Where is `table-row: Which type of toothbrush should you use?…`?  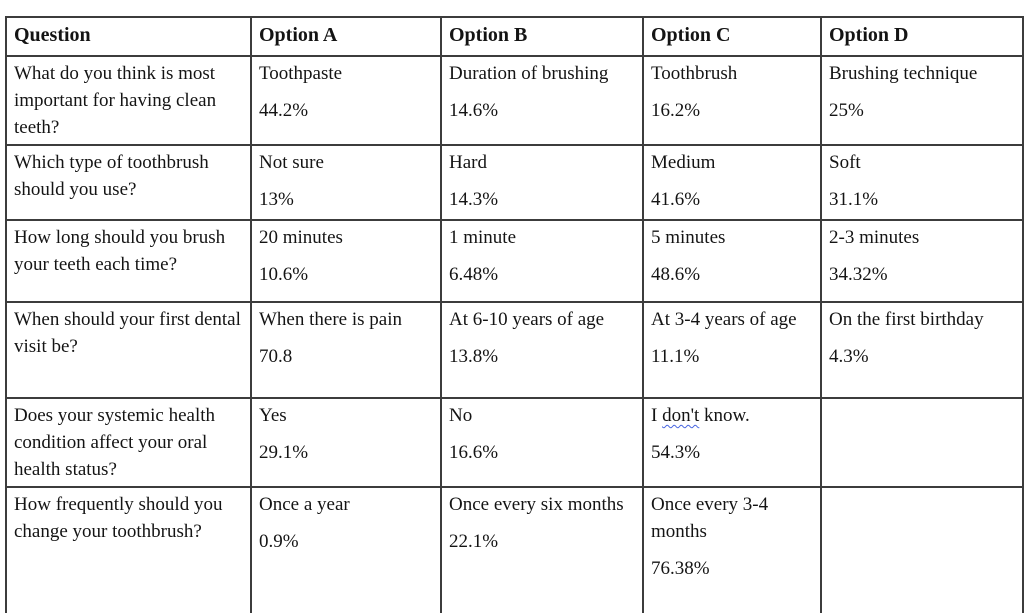
table-row: Which type of toothbrush should you use?… is located at coordinates (514, 182).